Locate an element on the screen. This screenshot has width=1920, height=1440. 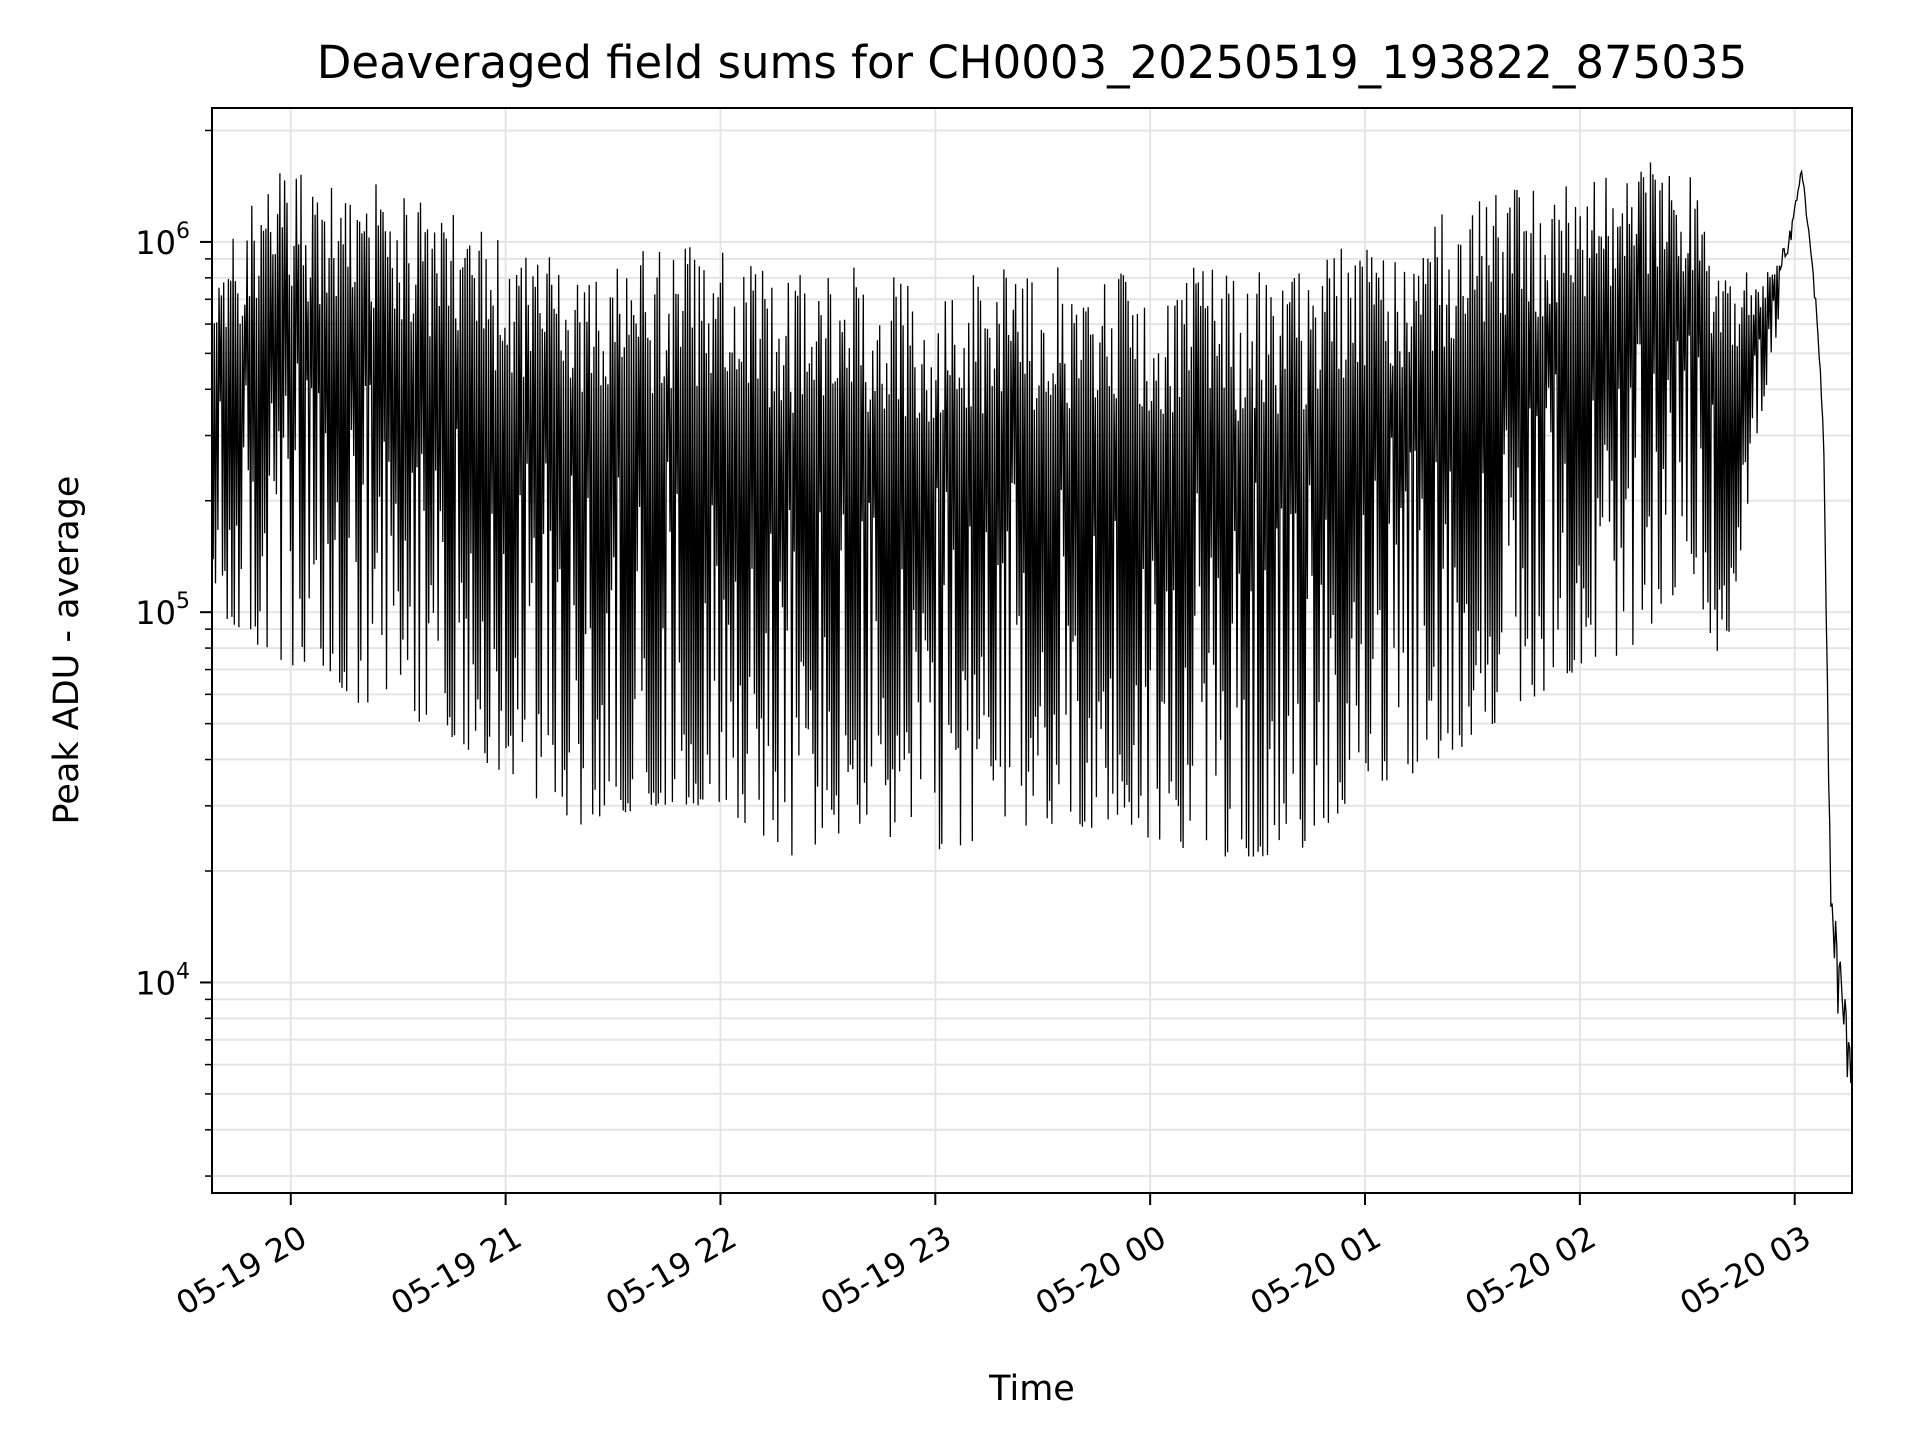
x-axis-label: Time is located at coordinates (1031, 1389).